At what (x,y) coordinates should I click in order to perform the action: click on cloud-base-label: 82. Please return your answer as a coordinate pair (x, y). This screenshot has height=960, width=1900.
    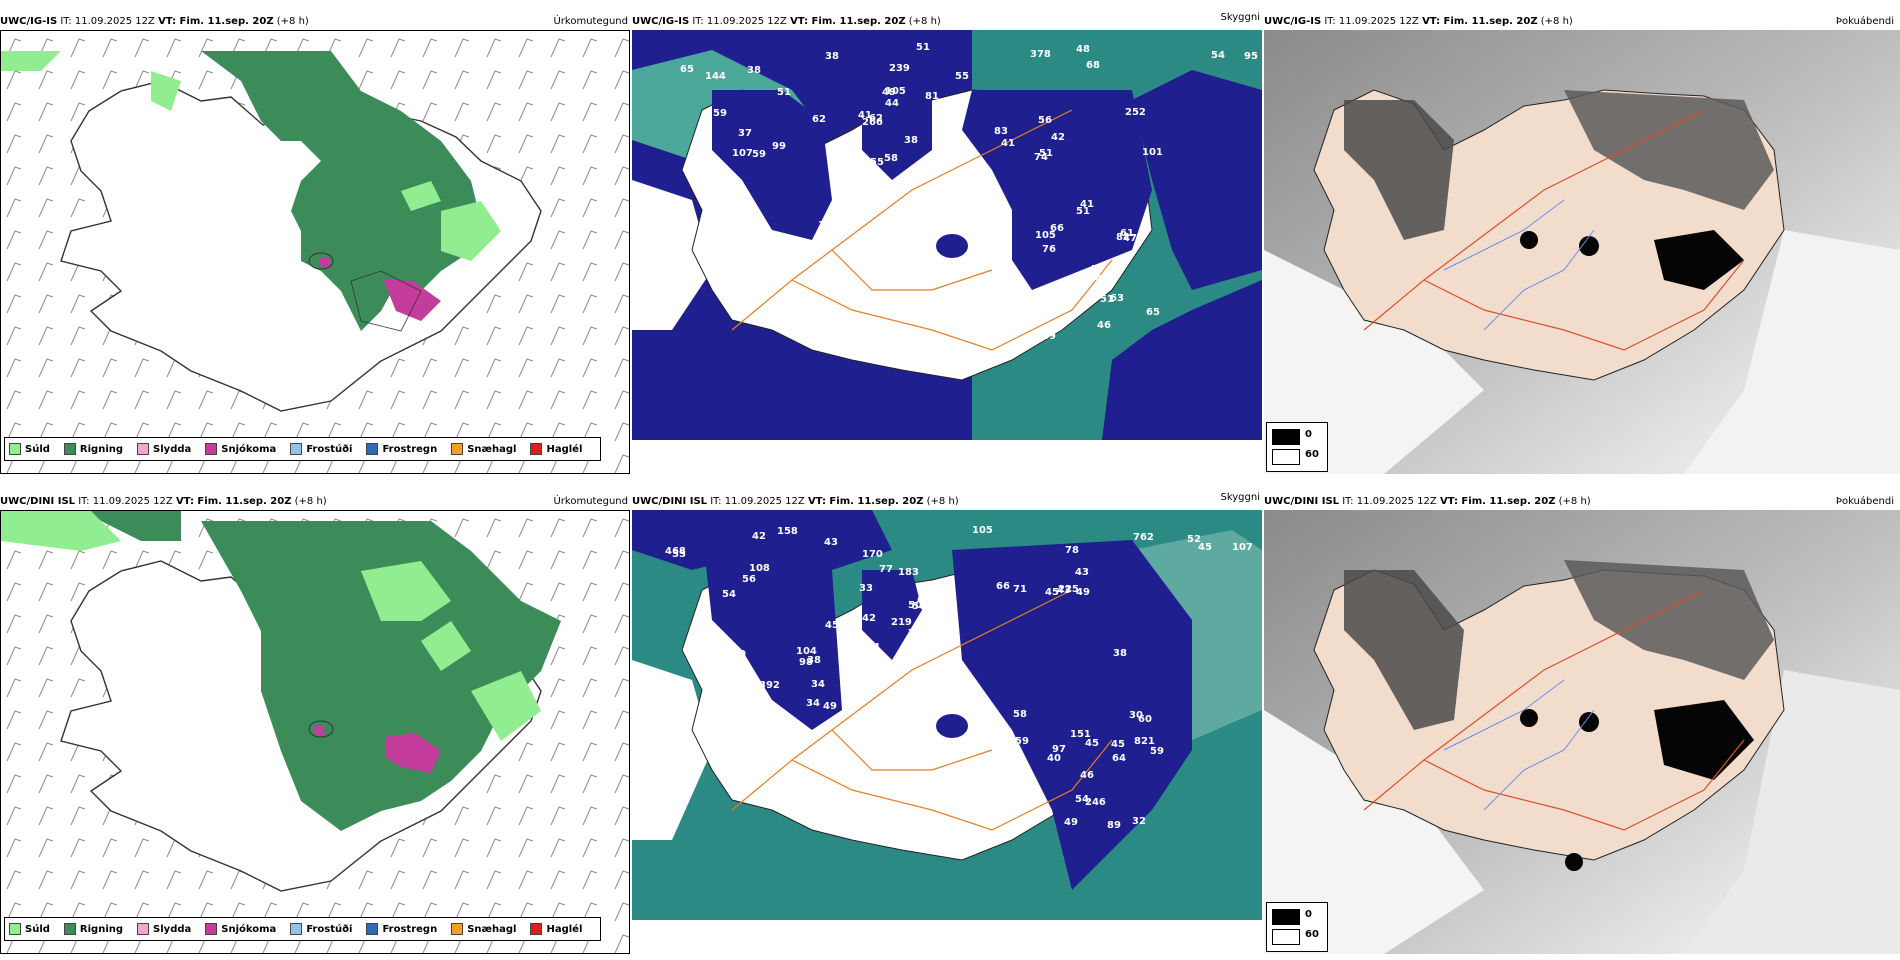
    Looking at the image, I should click on (1123, 237).